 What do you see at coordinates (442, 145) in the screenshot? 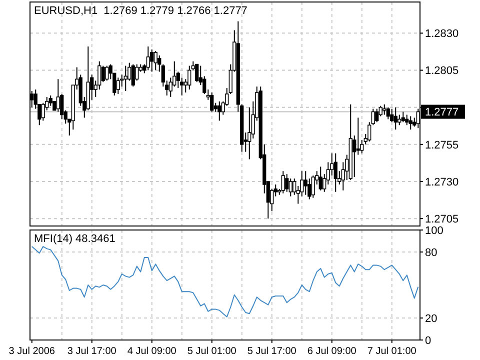
I see `y-tick-label: 1.2755` at bounding box center [442, 145].